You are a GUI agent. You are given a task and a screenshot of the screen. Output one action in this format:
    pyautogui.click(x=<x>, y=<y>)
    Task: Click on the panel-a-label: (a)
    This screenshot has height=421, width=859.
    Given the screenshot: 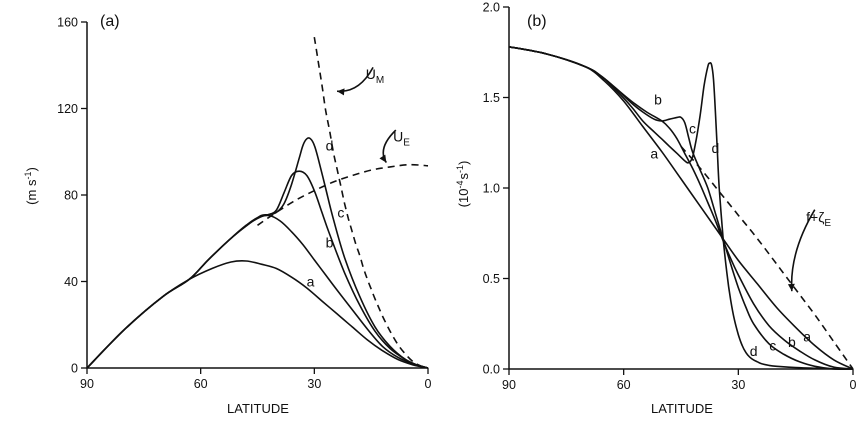 What is the action you would take?
    pyautogui.click(x=110, y=21)
    